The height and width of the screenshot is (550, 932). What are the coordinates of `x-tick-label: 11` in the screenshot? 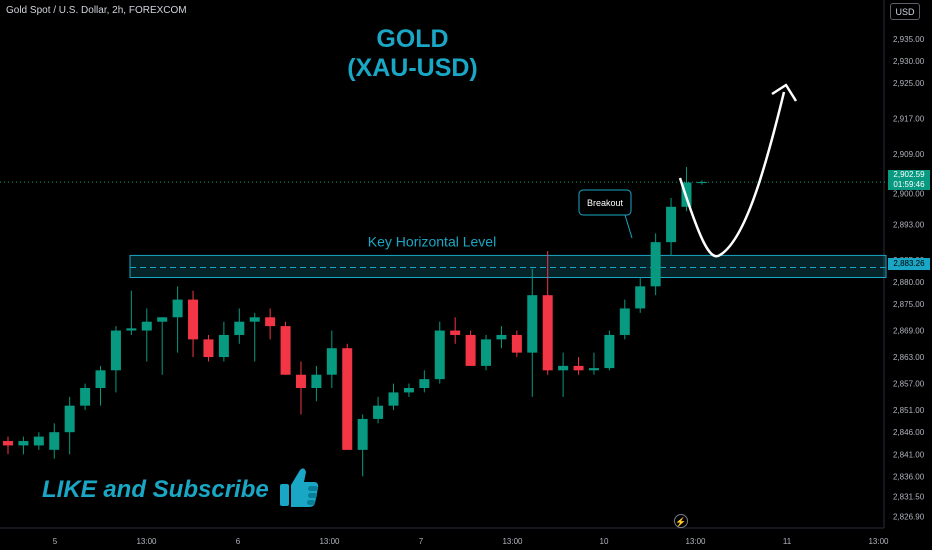 It's located at (787, 541).